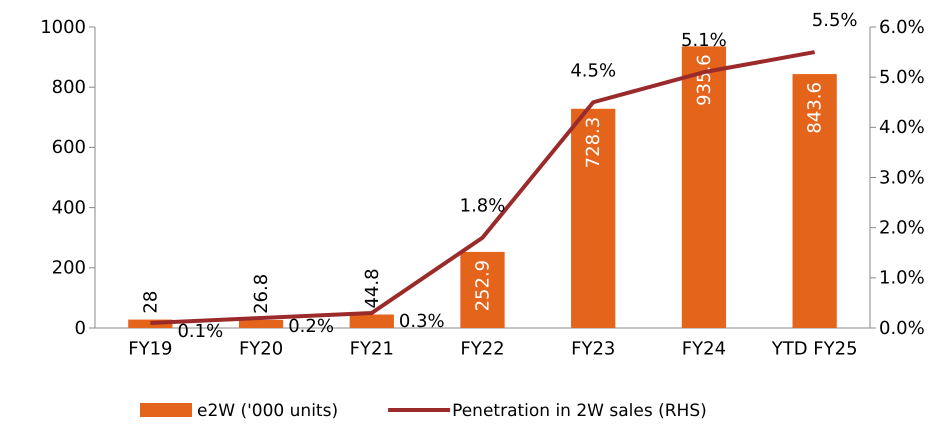 The image size is (952, 425). What do you see at coordinates (483, 206) in the screenshot?
I see `data-label: 1.8%` at bounding box center [483, 206].